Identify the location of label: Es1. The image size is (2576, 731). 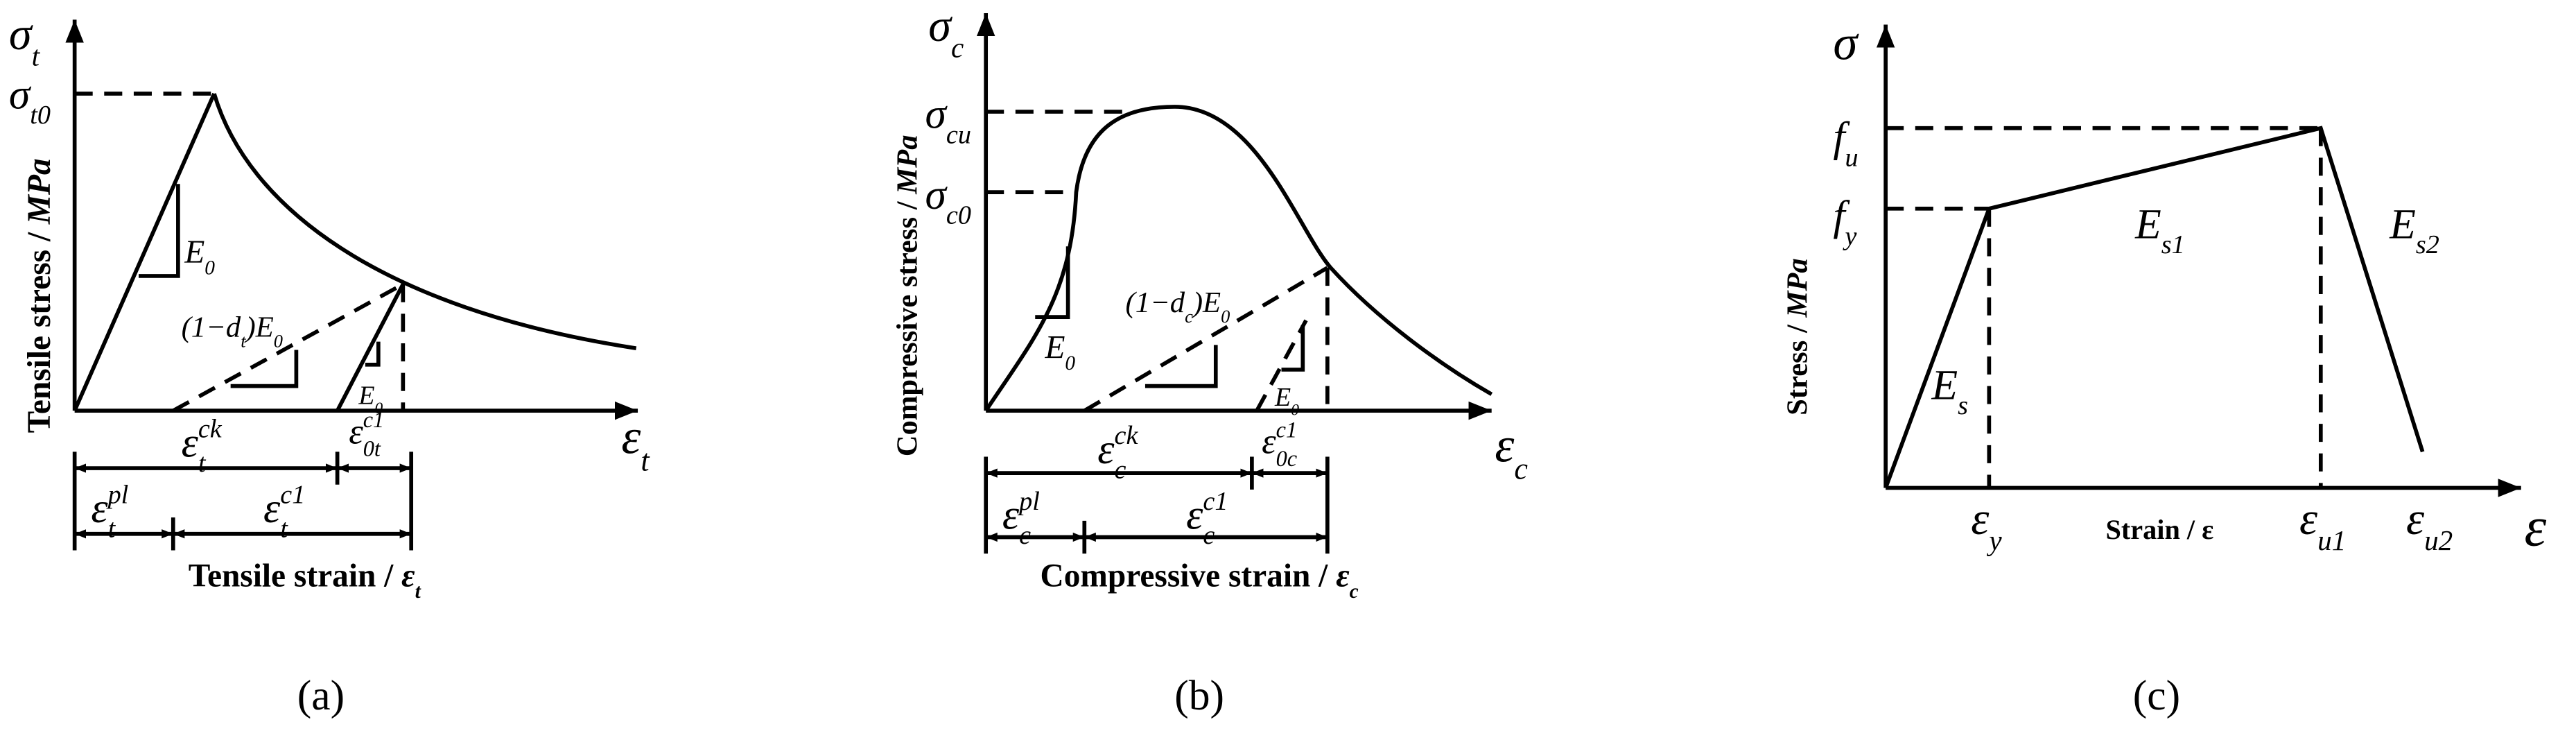
(2159, 229).